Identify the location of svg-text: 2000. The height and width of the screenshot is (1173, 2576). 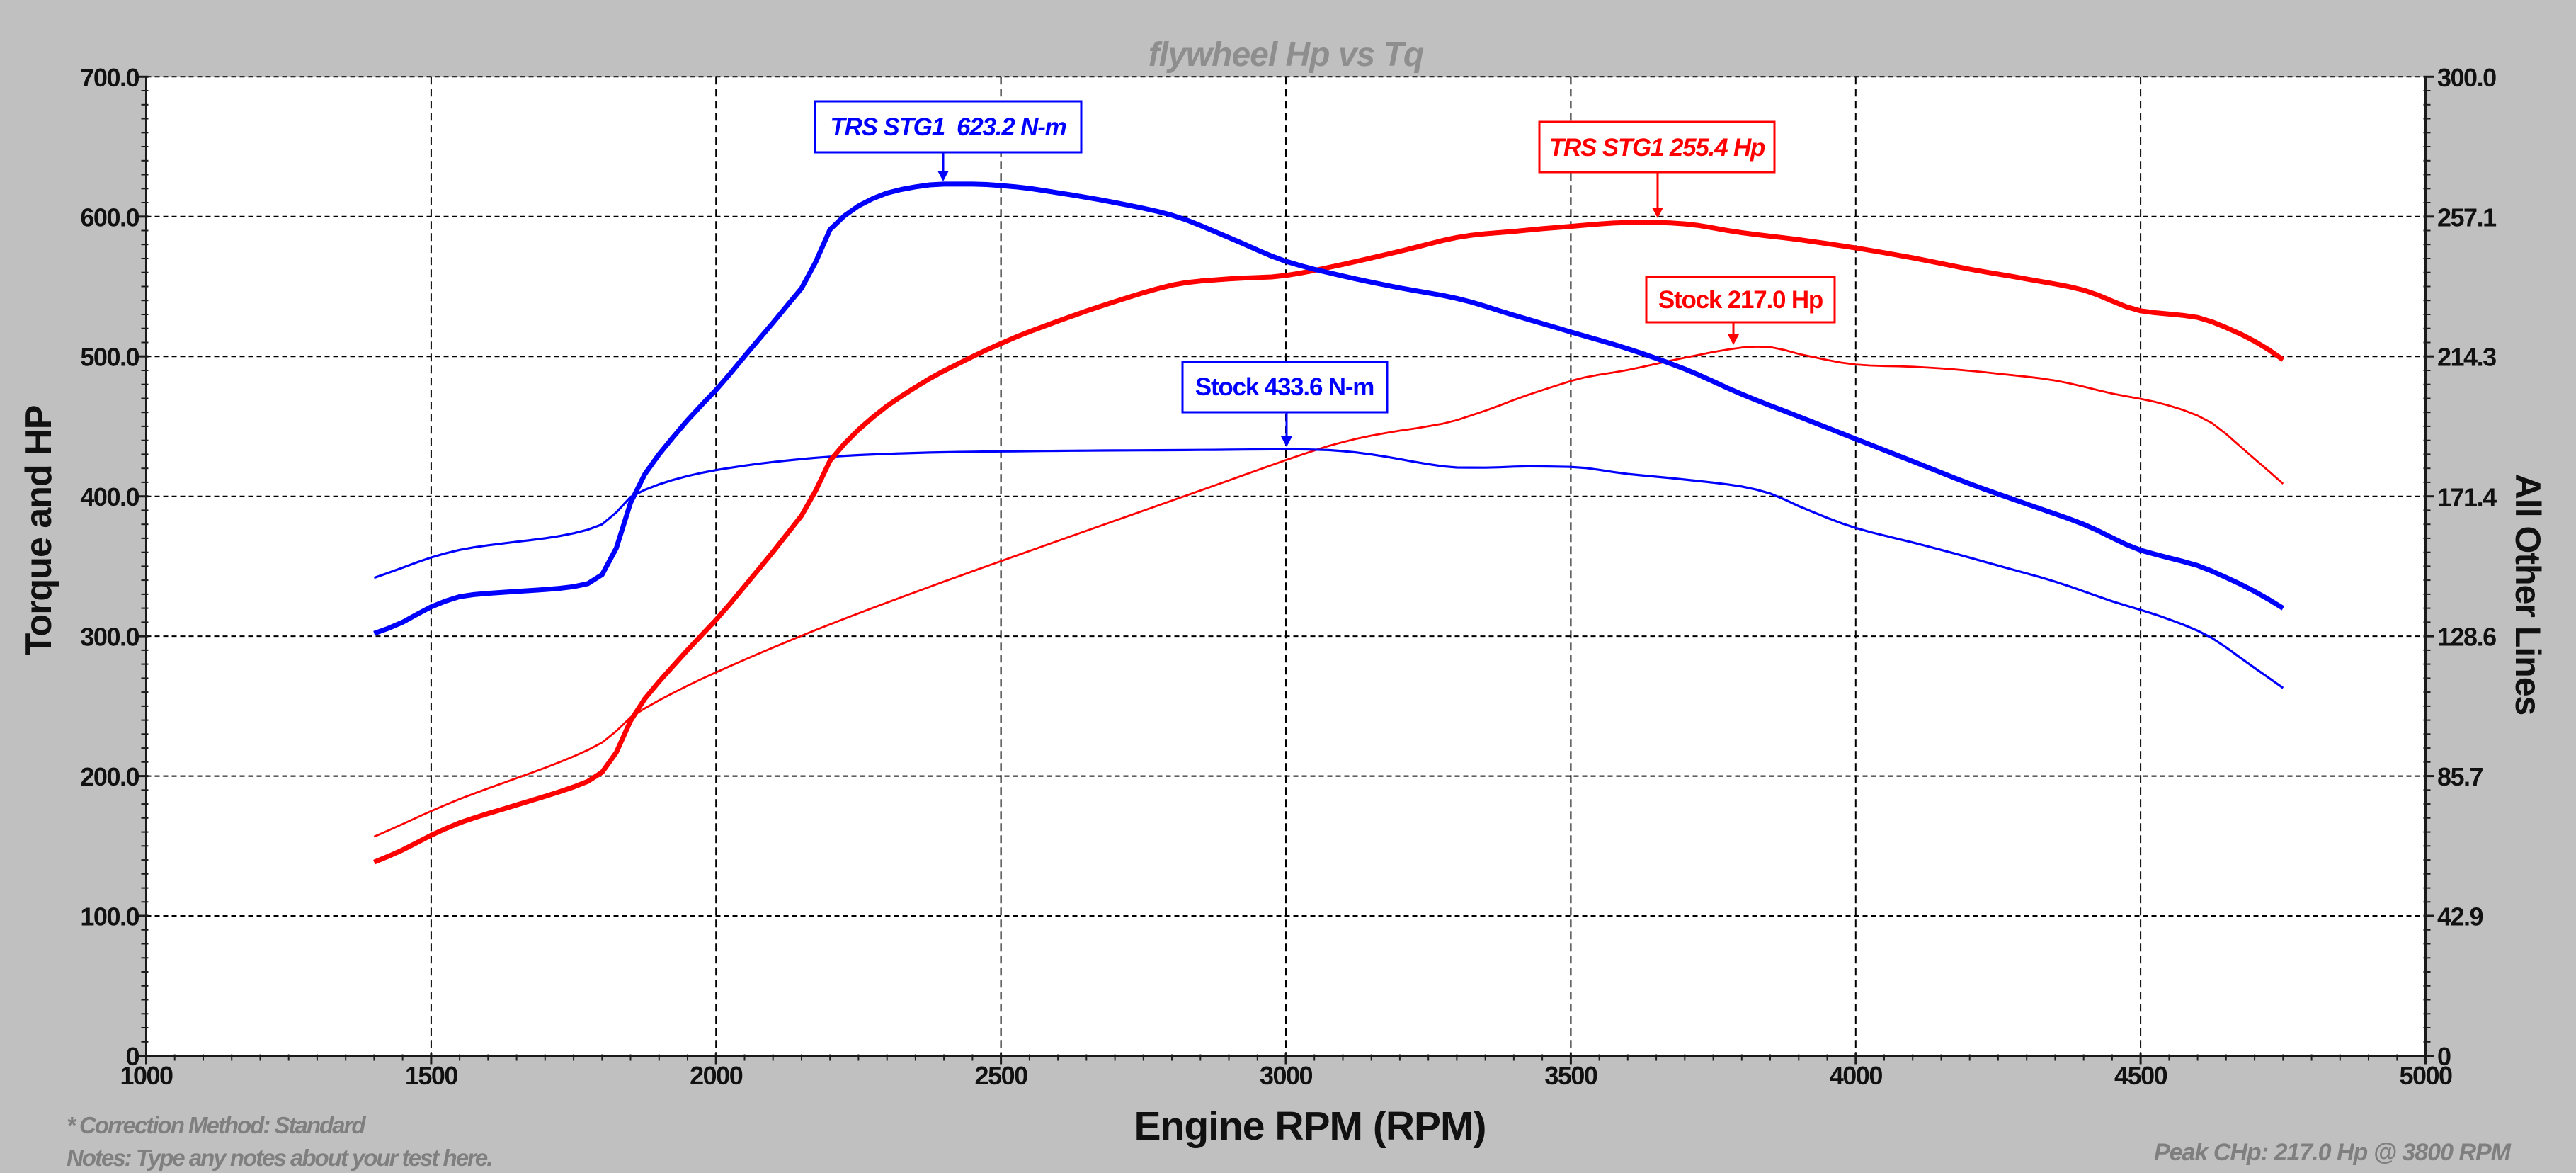
(716, 1076).